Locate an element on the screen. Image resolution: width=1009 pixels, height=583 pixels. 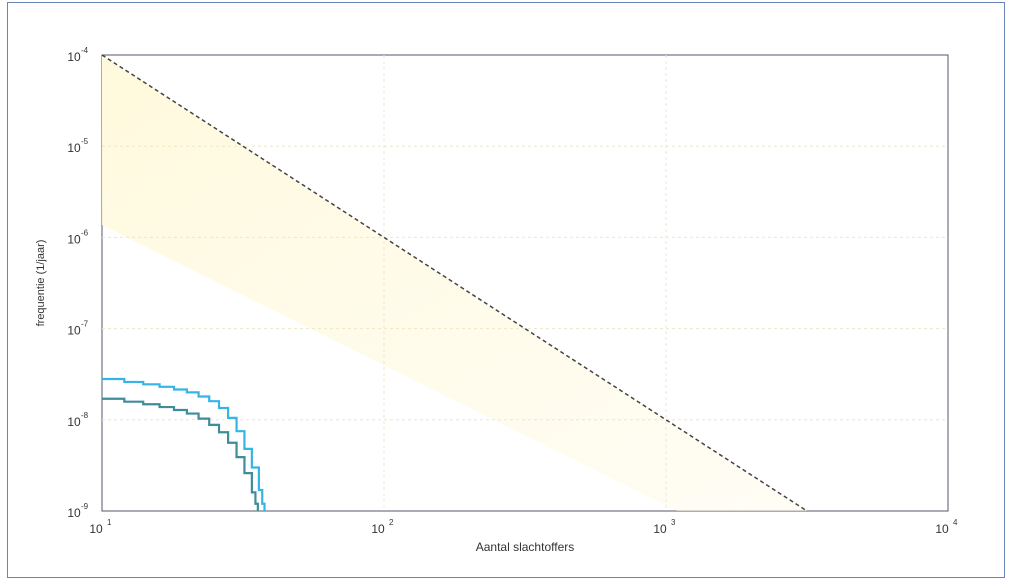
svg-text: -8 is located at coordinates (85, 415).